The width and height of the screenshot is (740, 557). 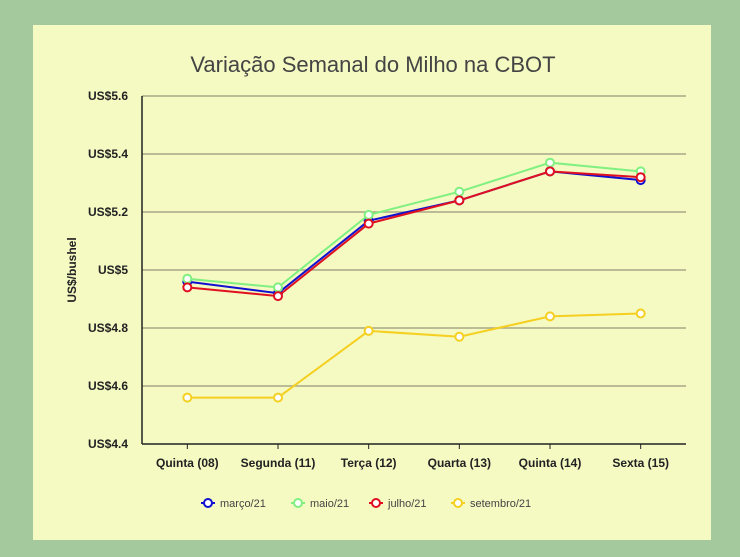 What do you see at coordinates (278, 463) in the screenshot?
I see `x-tick-label: Segunda (11)` at bounding box center [278, 463].